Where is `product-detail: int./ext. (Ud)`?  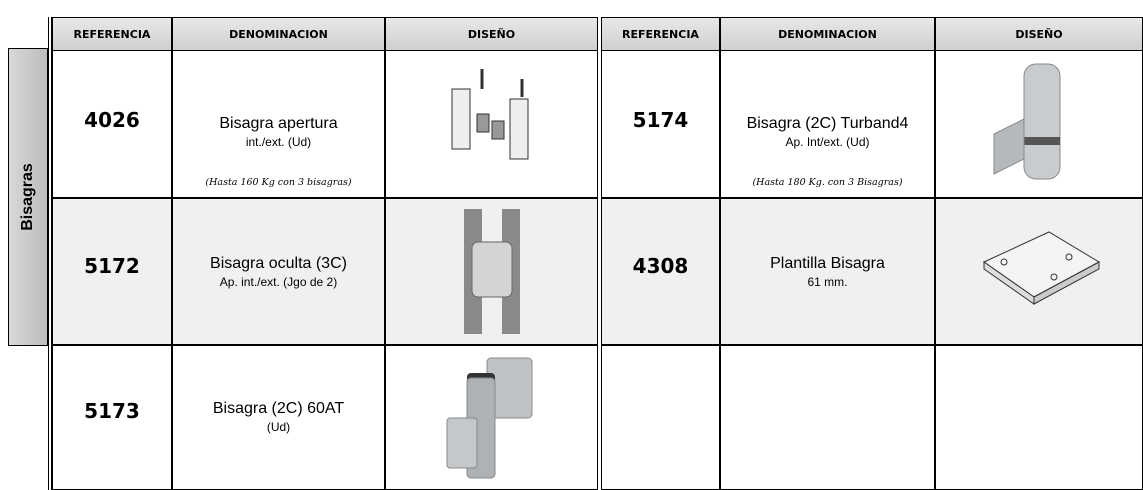 product-detail: int./ext. (Ud) is located at coordinates (278, 142).